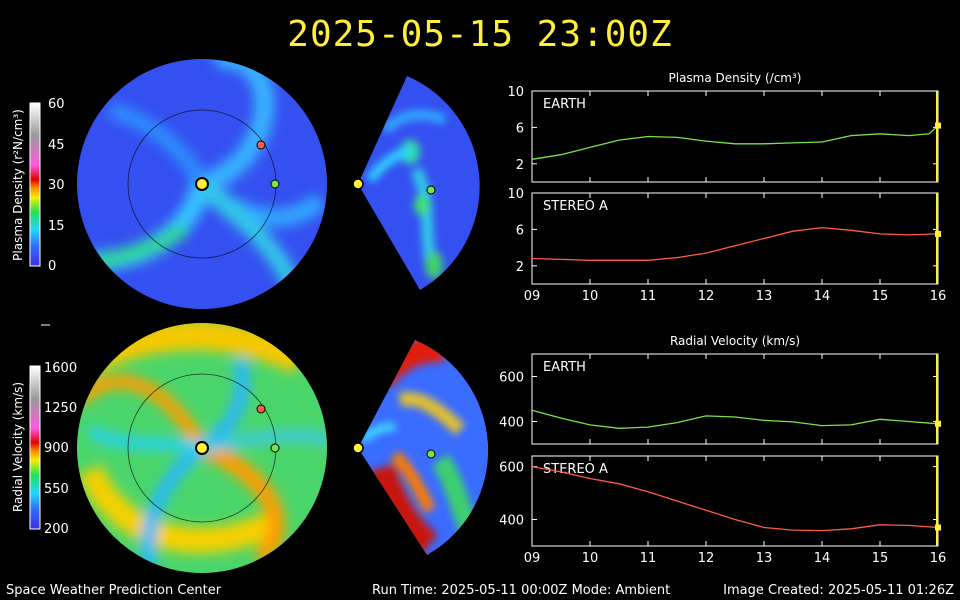  Describe the element at coordinates (56, 226) in the screenshot. I see `colorbar-tick: 15` at that location.